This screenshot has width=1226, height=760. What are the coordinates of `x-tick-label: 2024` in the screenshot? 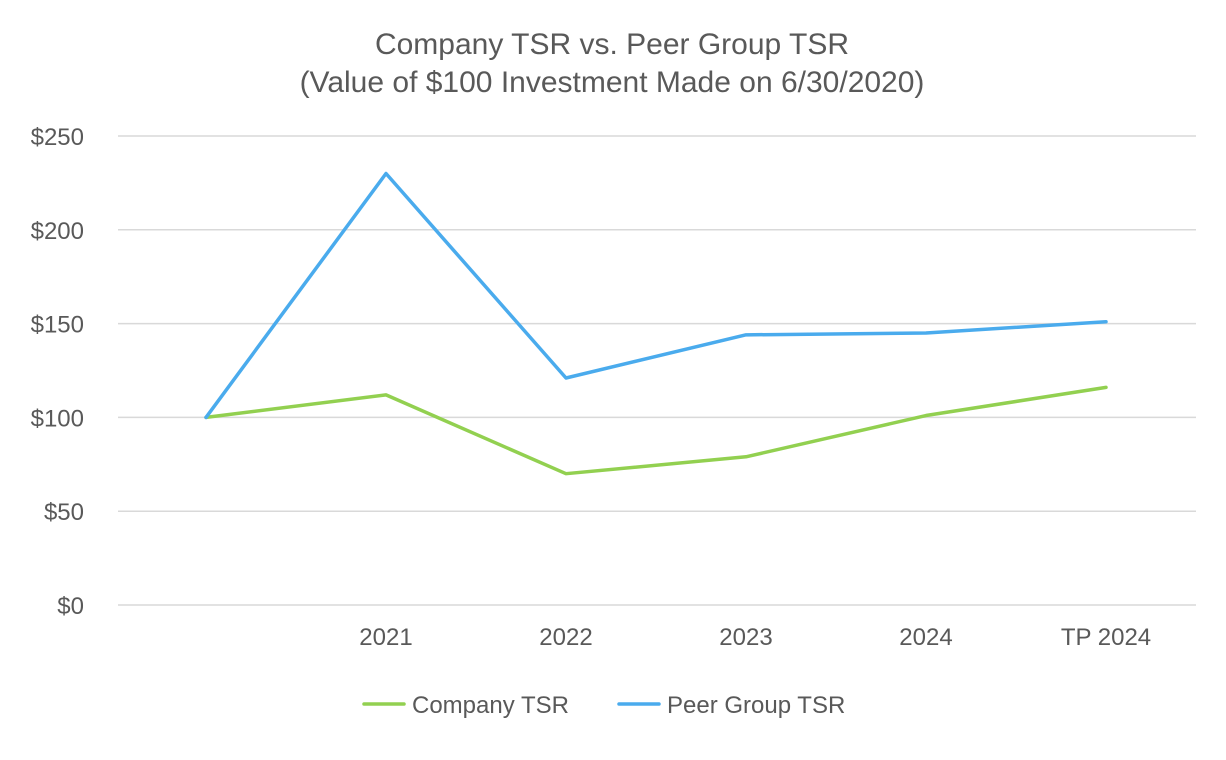 It's located at (925, 637).